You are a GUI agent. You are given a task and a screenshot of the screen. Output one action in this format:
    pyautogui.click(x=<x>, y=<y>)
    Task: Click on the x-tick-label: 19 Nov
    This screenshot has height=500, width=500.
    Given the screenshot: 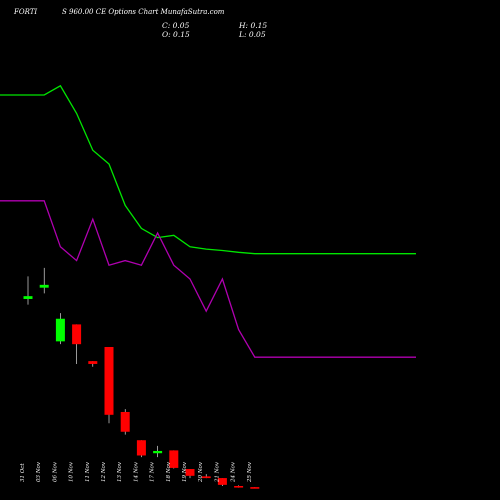 What is the action you would take?
    pyautogui.click(x=185, y=471)
    